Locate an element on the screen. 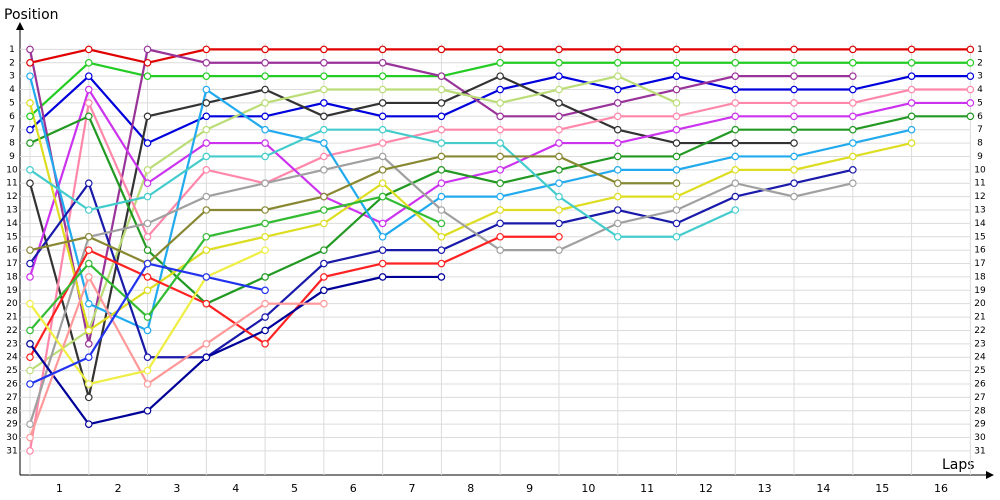  y-tick-label-right: 4 is located at coordinates (980, 90).